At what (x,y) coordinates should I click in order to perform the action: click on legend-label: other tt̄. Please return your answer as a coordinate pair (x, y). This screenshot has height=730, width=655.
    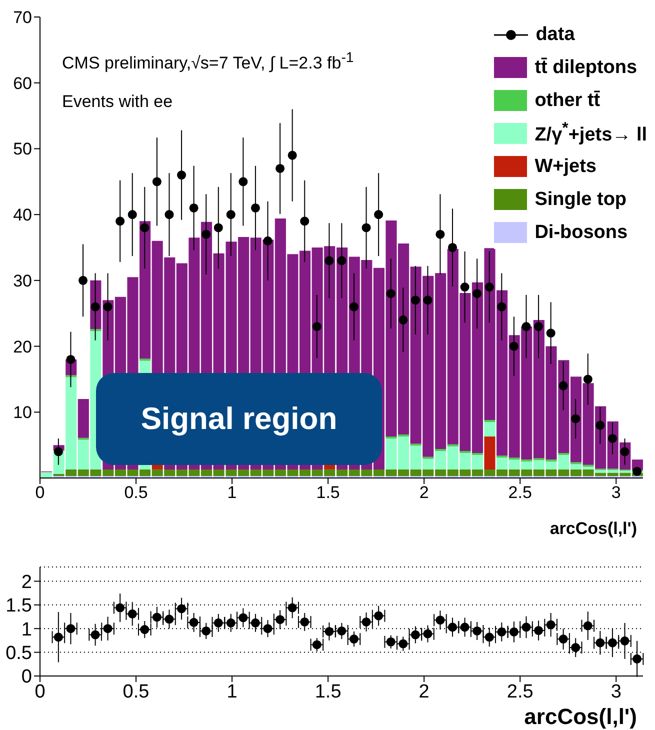
    Looking at the image, I should click on (567, 101).